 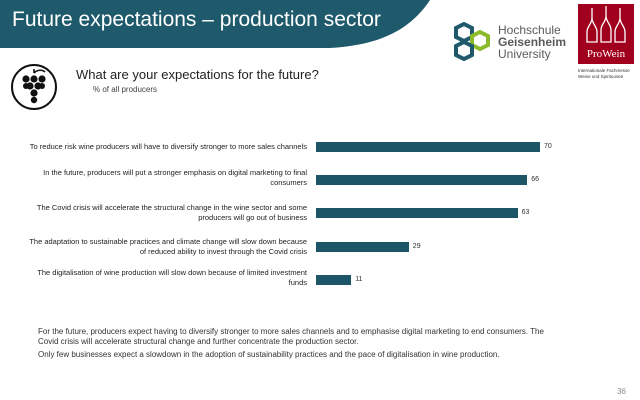 I want to click on prowein-name: ProWein, so click(x=606, y=54).